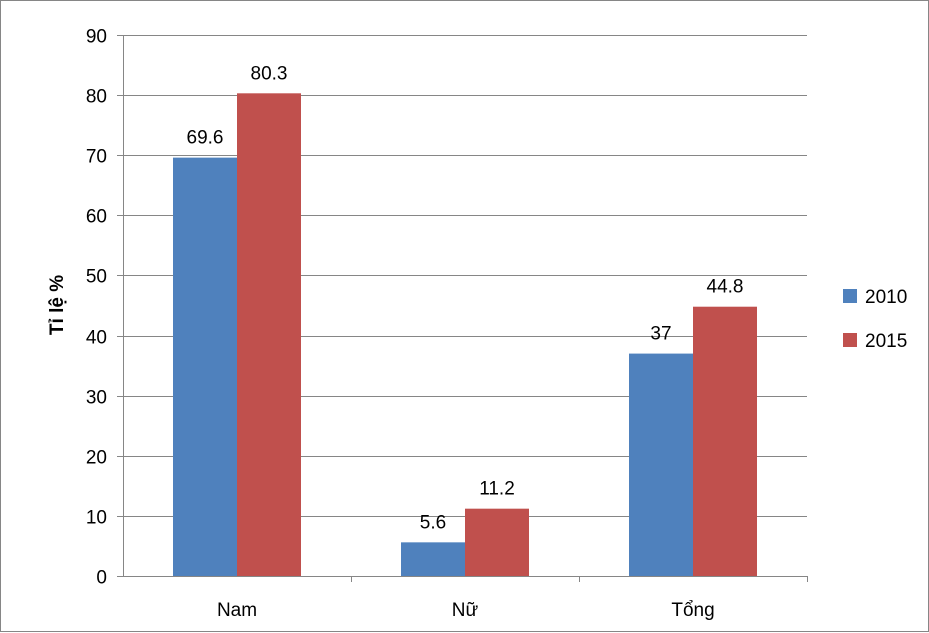 The height and width of the screenshot is (633, 929). I want to click on y-tick-label: 10, so click(96, 518).